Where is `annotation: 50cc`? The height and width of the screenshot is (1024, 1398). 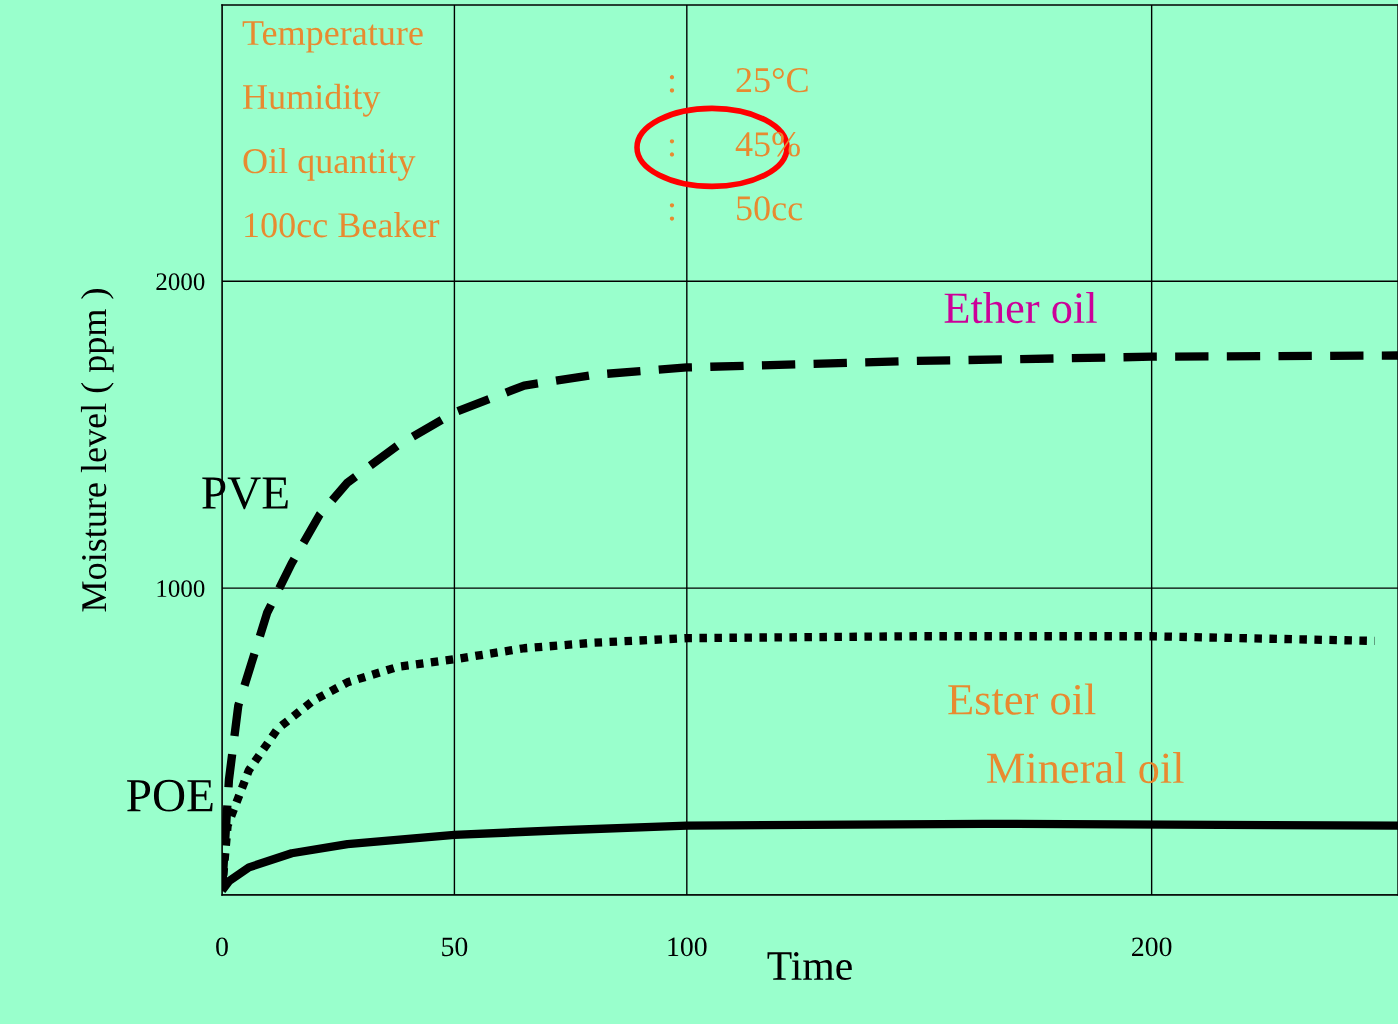 annotation: 50cc is located at coordinates (770, 208).